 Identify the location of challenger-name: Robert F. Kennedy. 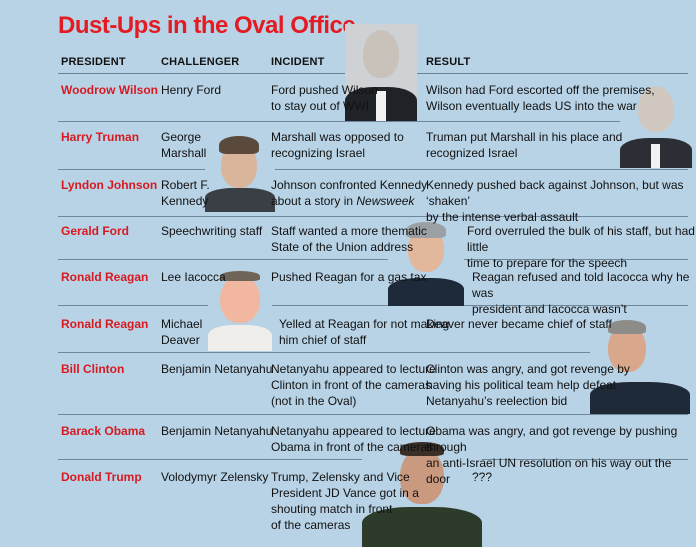
(185, 193).